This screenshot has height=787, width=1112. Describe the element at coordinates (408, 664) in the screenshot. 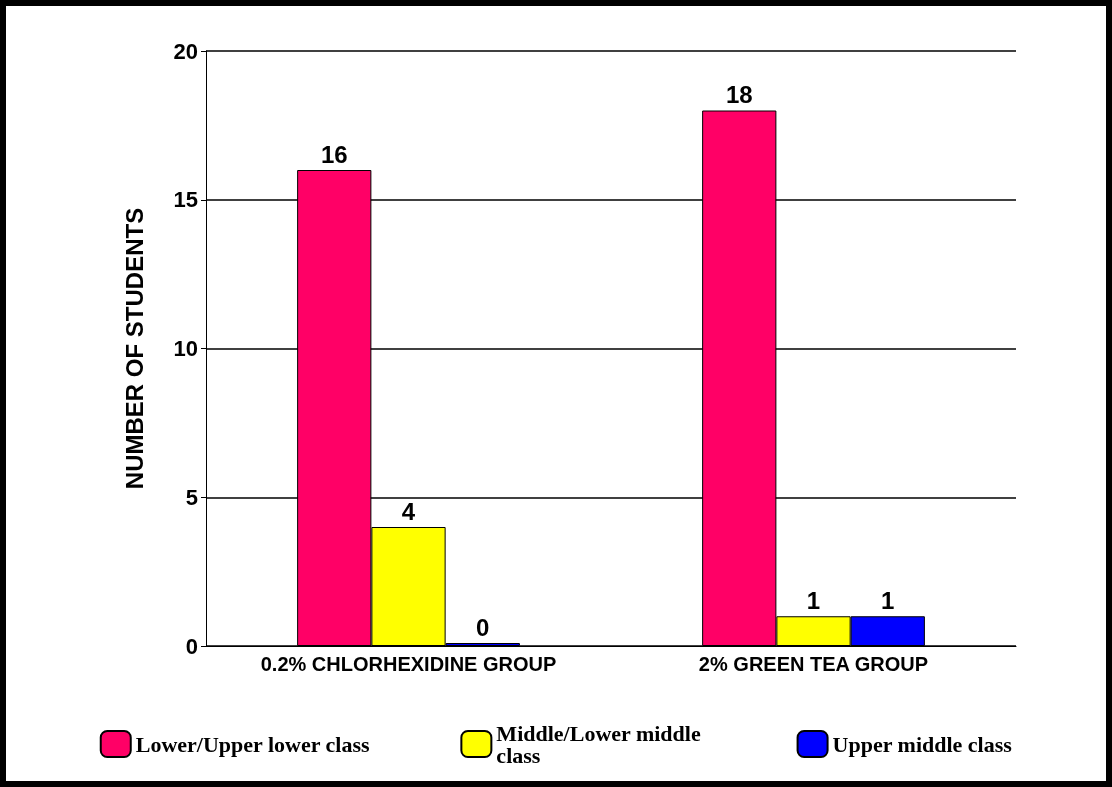

I see `x-tick-label: 0.2% CHLORHEXIDINE GROUP` at that location.